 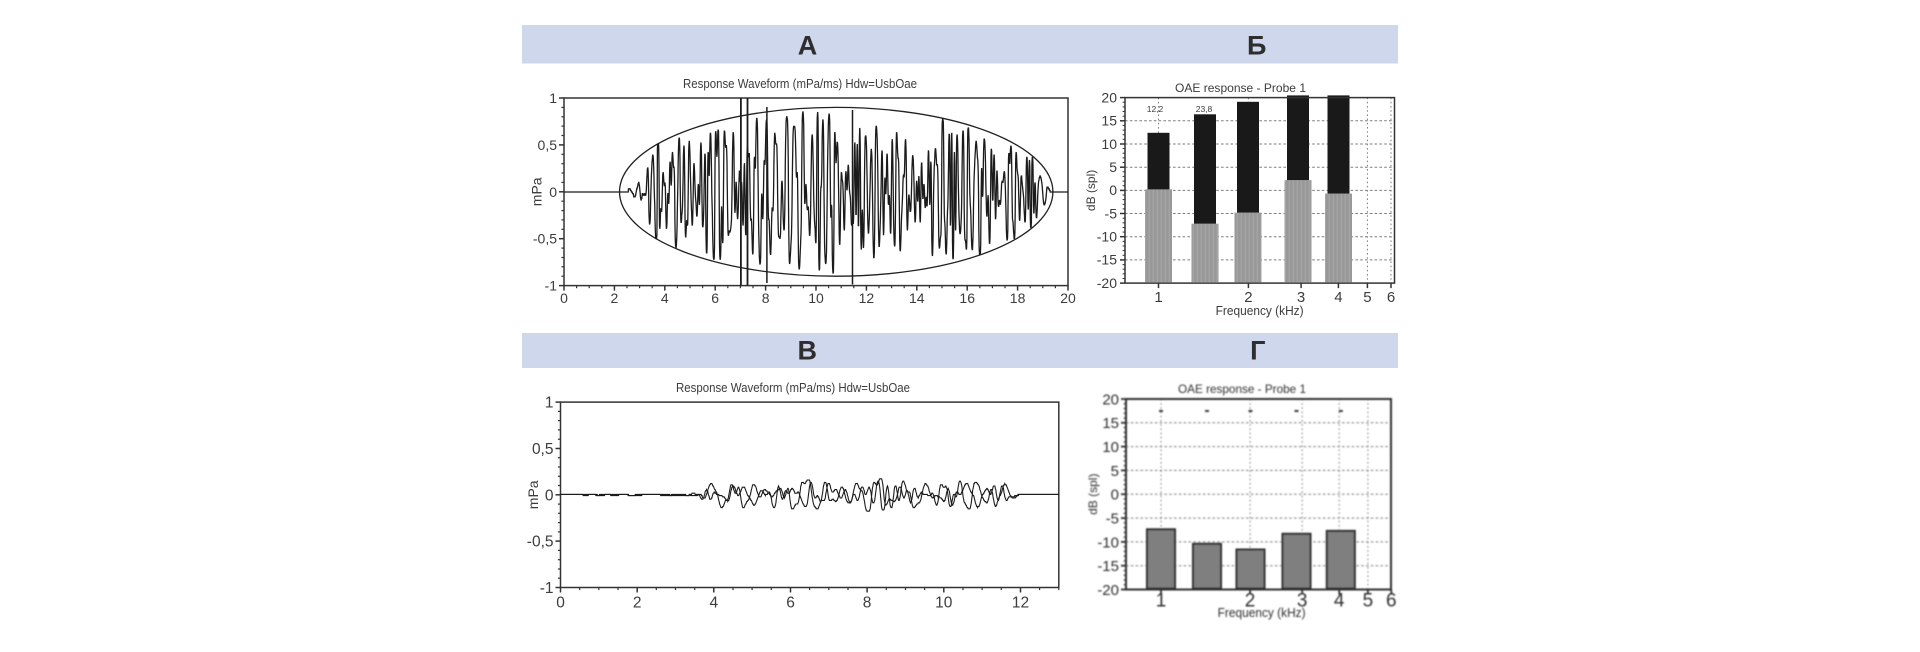 I want to click on svg-text: Б, so click(x=1256, y=46).